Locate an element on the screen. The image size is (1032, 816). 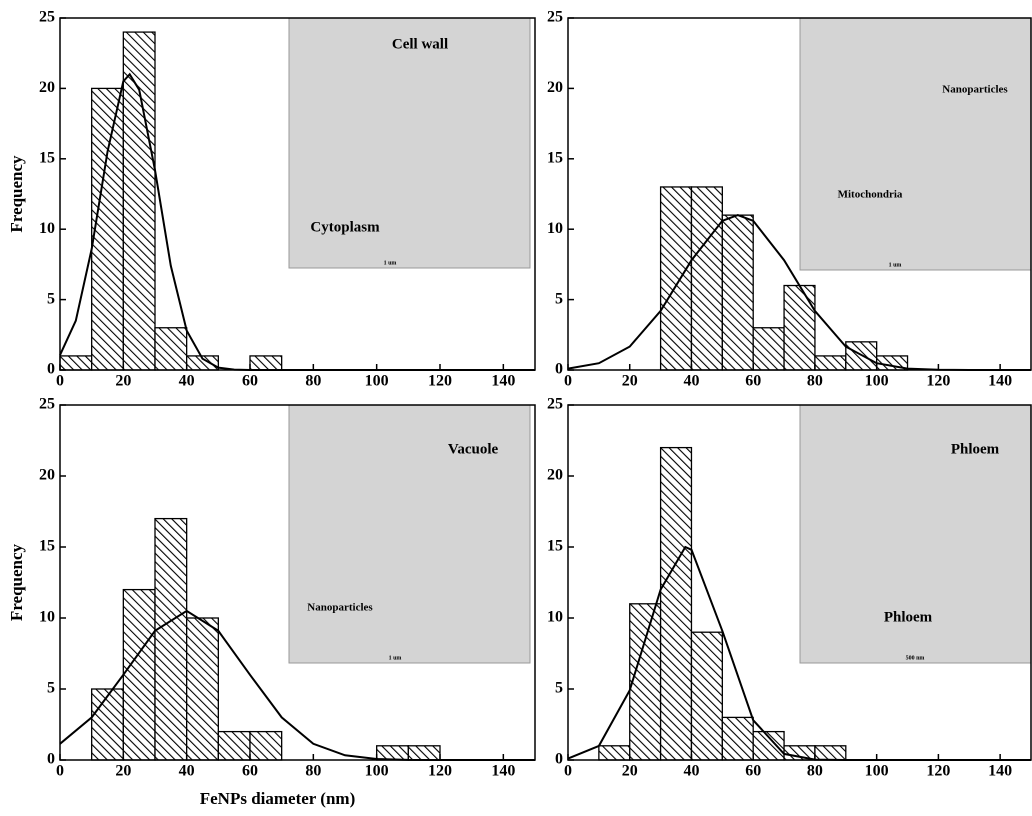
annotation: Cell wall is located at coordinates (420, 44).